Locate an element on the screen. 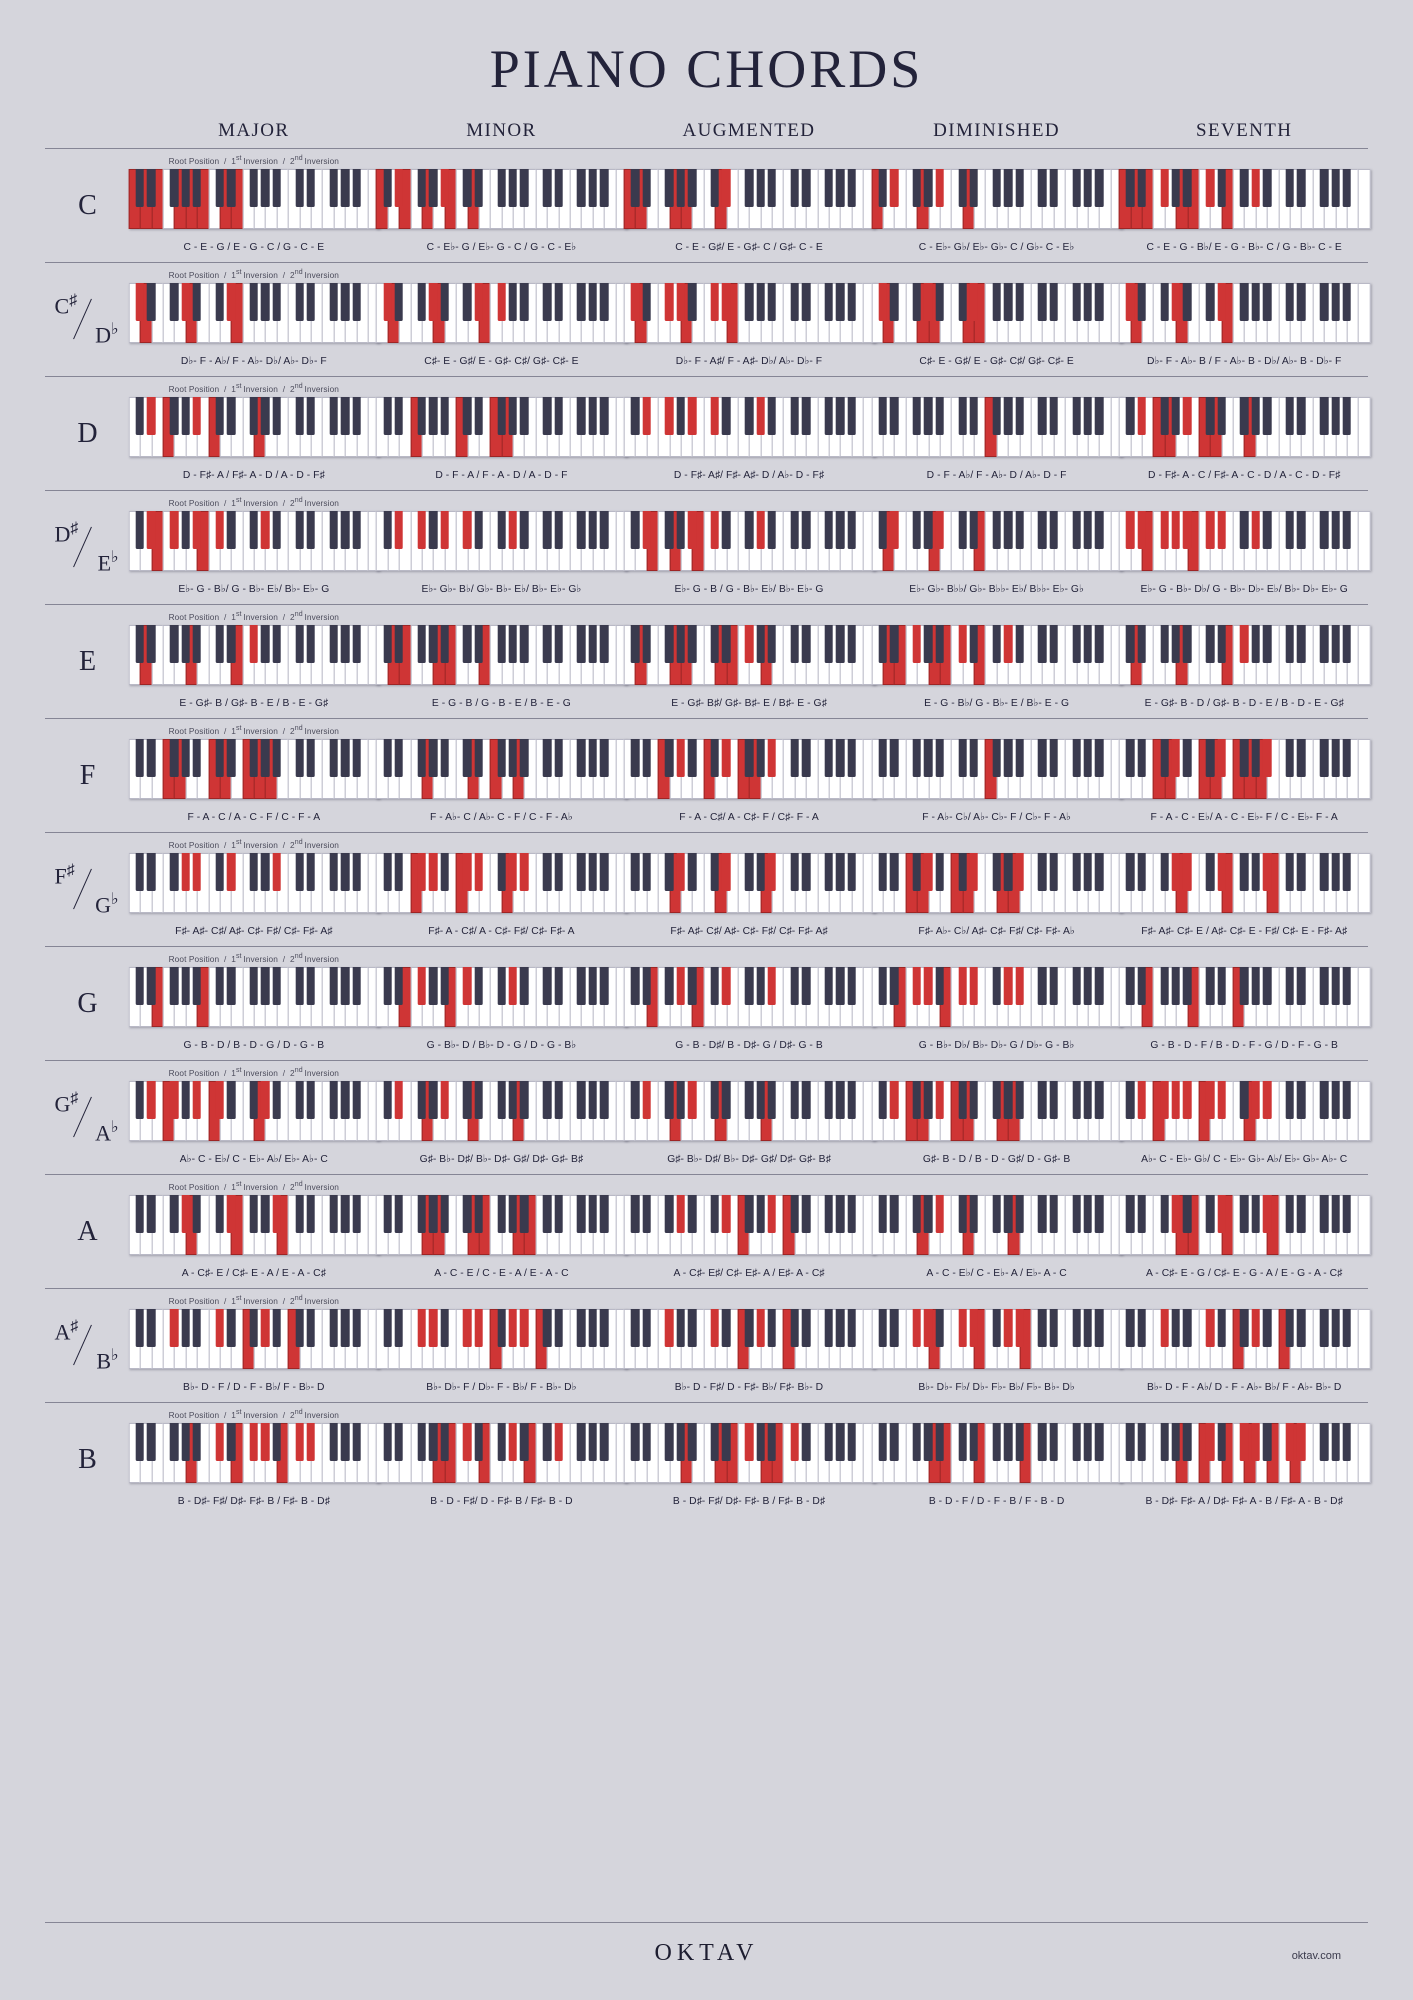 Image resolution: width=1413 pixels, height=2000 pixels. root-note-cell: A is located at coordinates (87, 1231).